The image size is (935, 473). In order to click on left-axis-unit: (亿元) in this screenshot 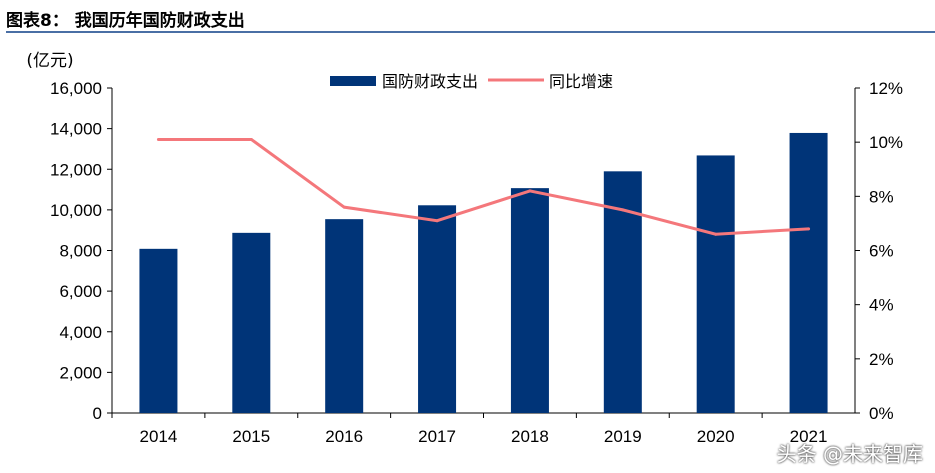, I will do `click(49, 61)`.